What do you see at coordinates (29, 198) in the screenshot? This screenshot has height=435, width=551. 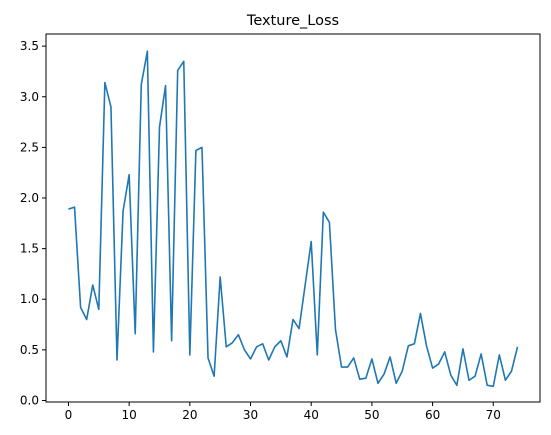 I see `y-tick-label: 2.0` at bounding box center [29, 198].